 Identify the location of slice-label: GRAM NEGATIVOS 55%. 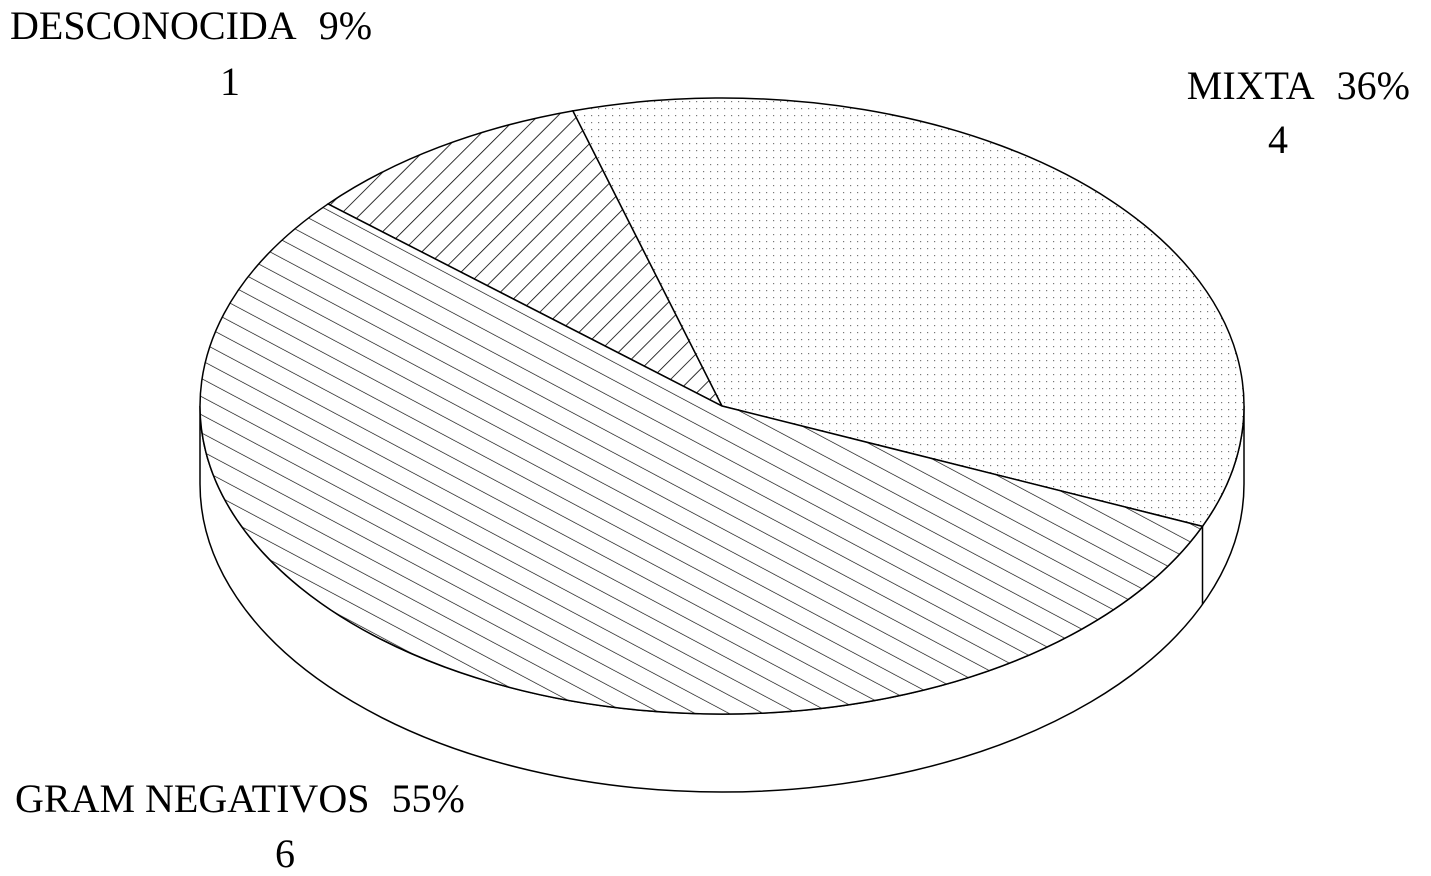
(240, 798).